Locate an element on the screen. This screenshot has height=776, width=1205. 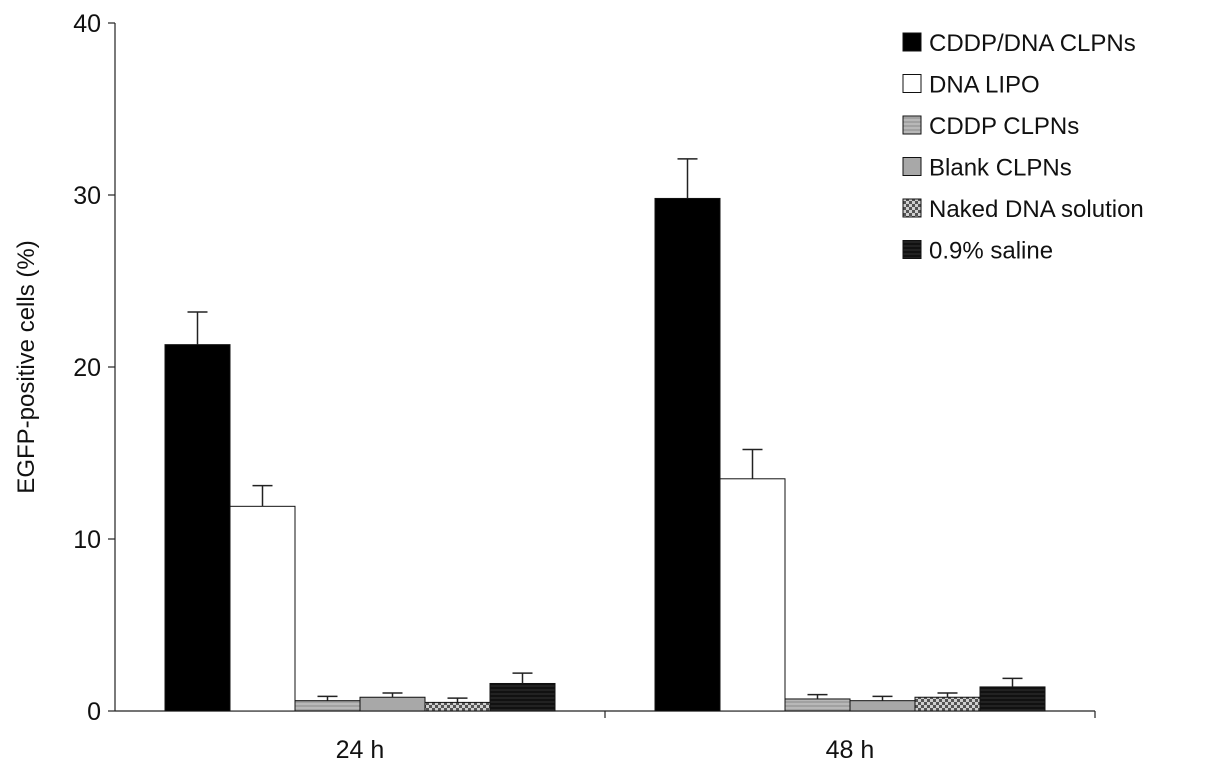
legend-label: 0.9% saline is located at coordinates (991, 251).